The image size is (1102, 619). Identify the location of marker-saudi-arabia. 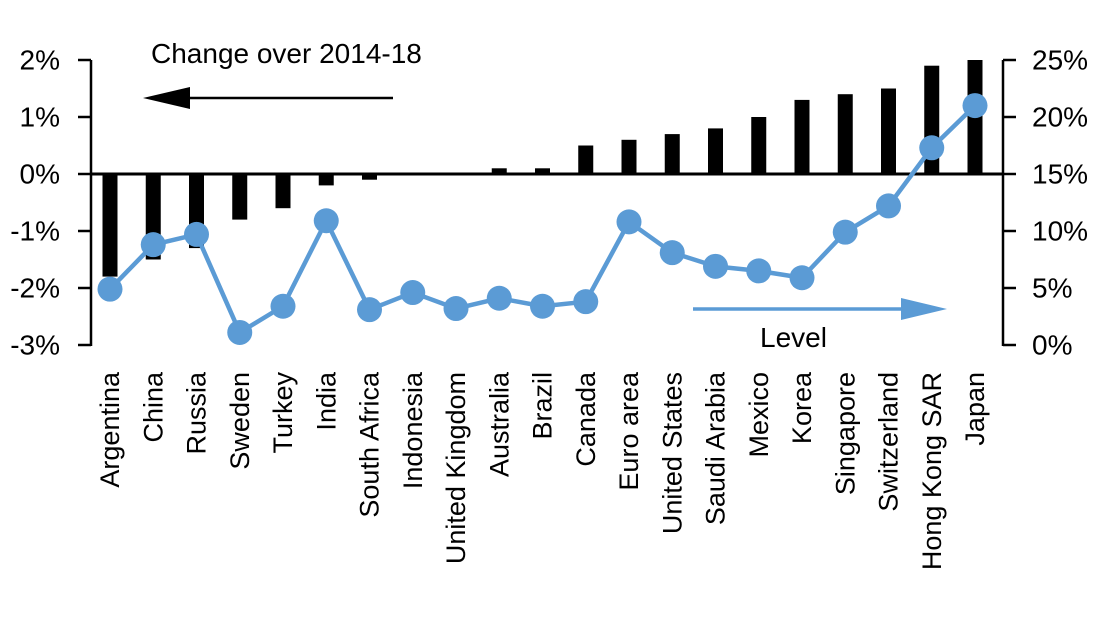
(715, 266).